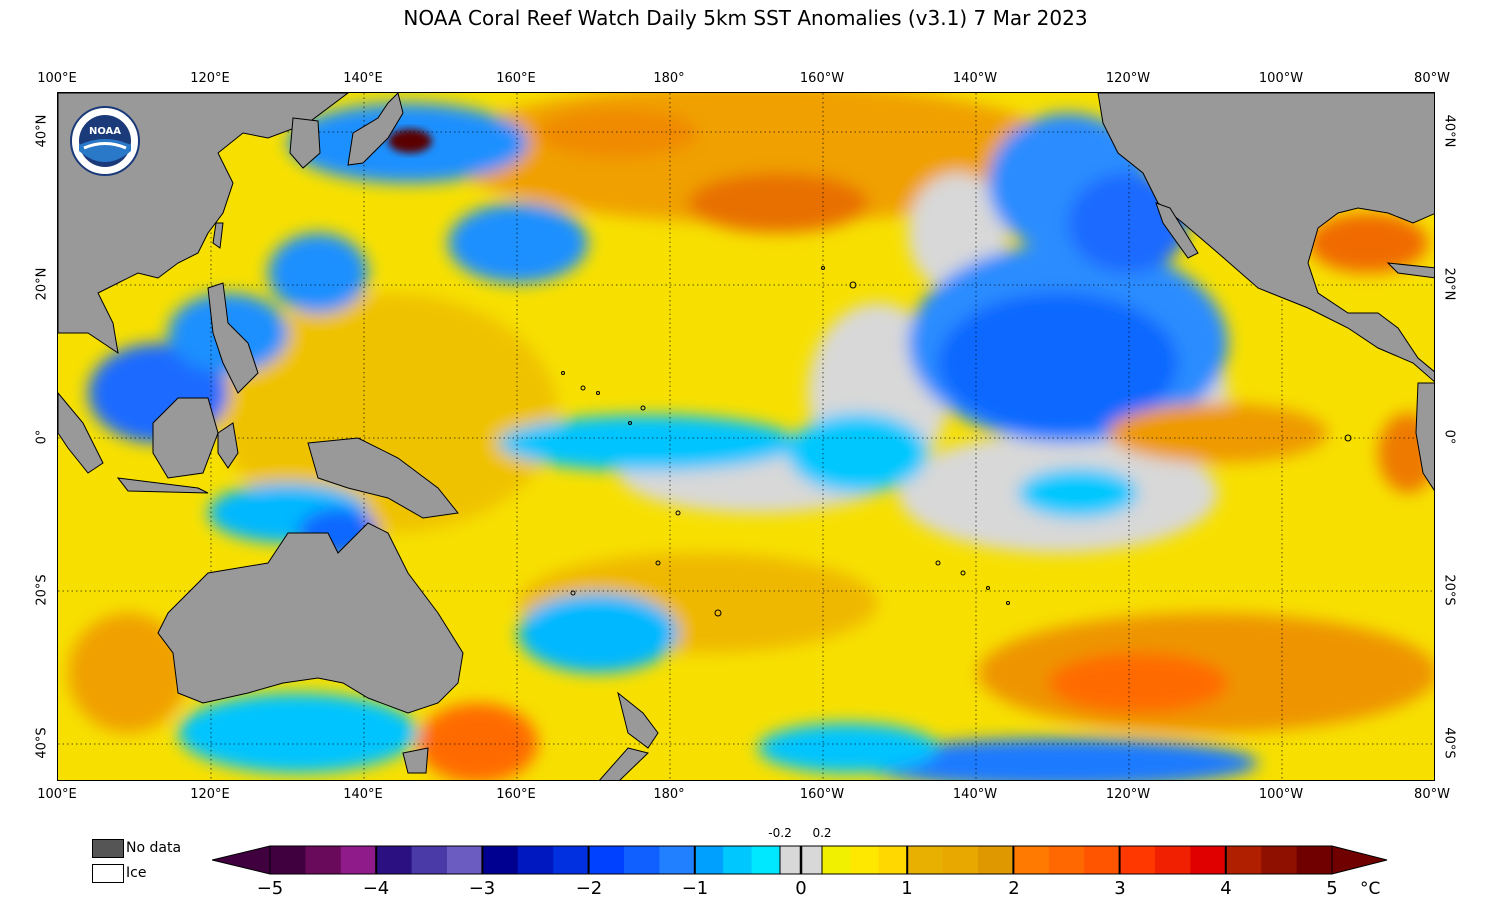 The image size is (1491, 909). I want to click on colorbar-extend-low, so click(241, 860).